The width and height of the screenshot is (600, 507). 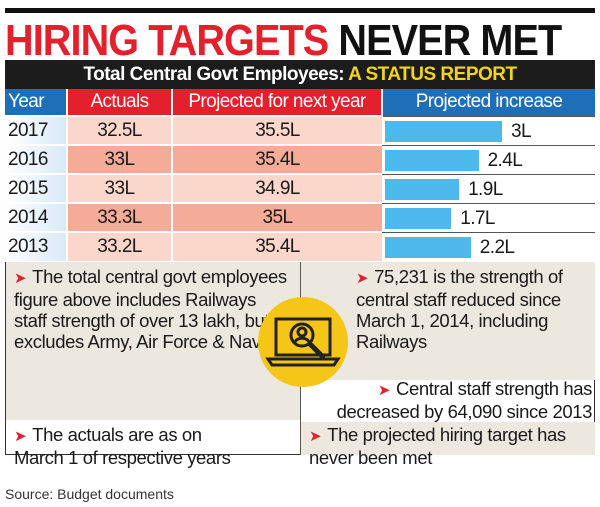 What do you see at coordinates (303, 342) in the screenshot?
I see `laptop-search-user-icon` at bounding box center [303, 342].